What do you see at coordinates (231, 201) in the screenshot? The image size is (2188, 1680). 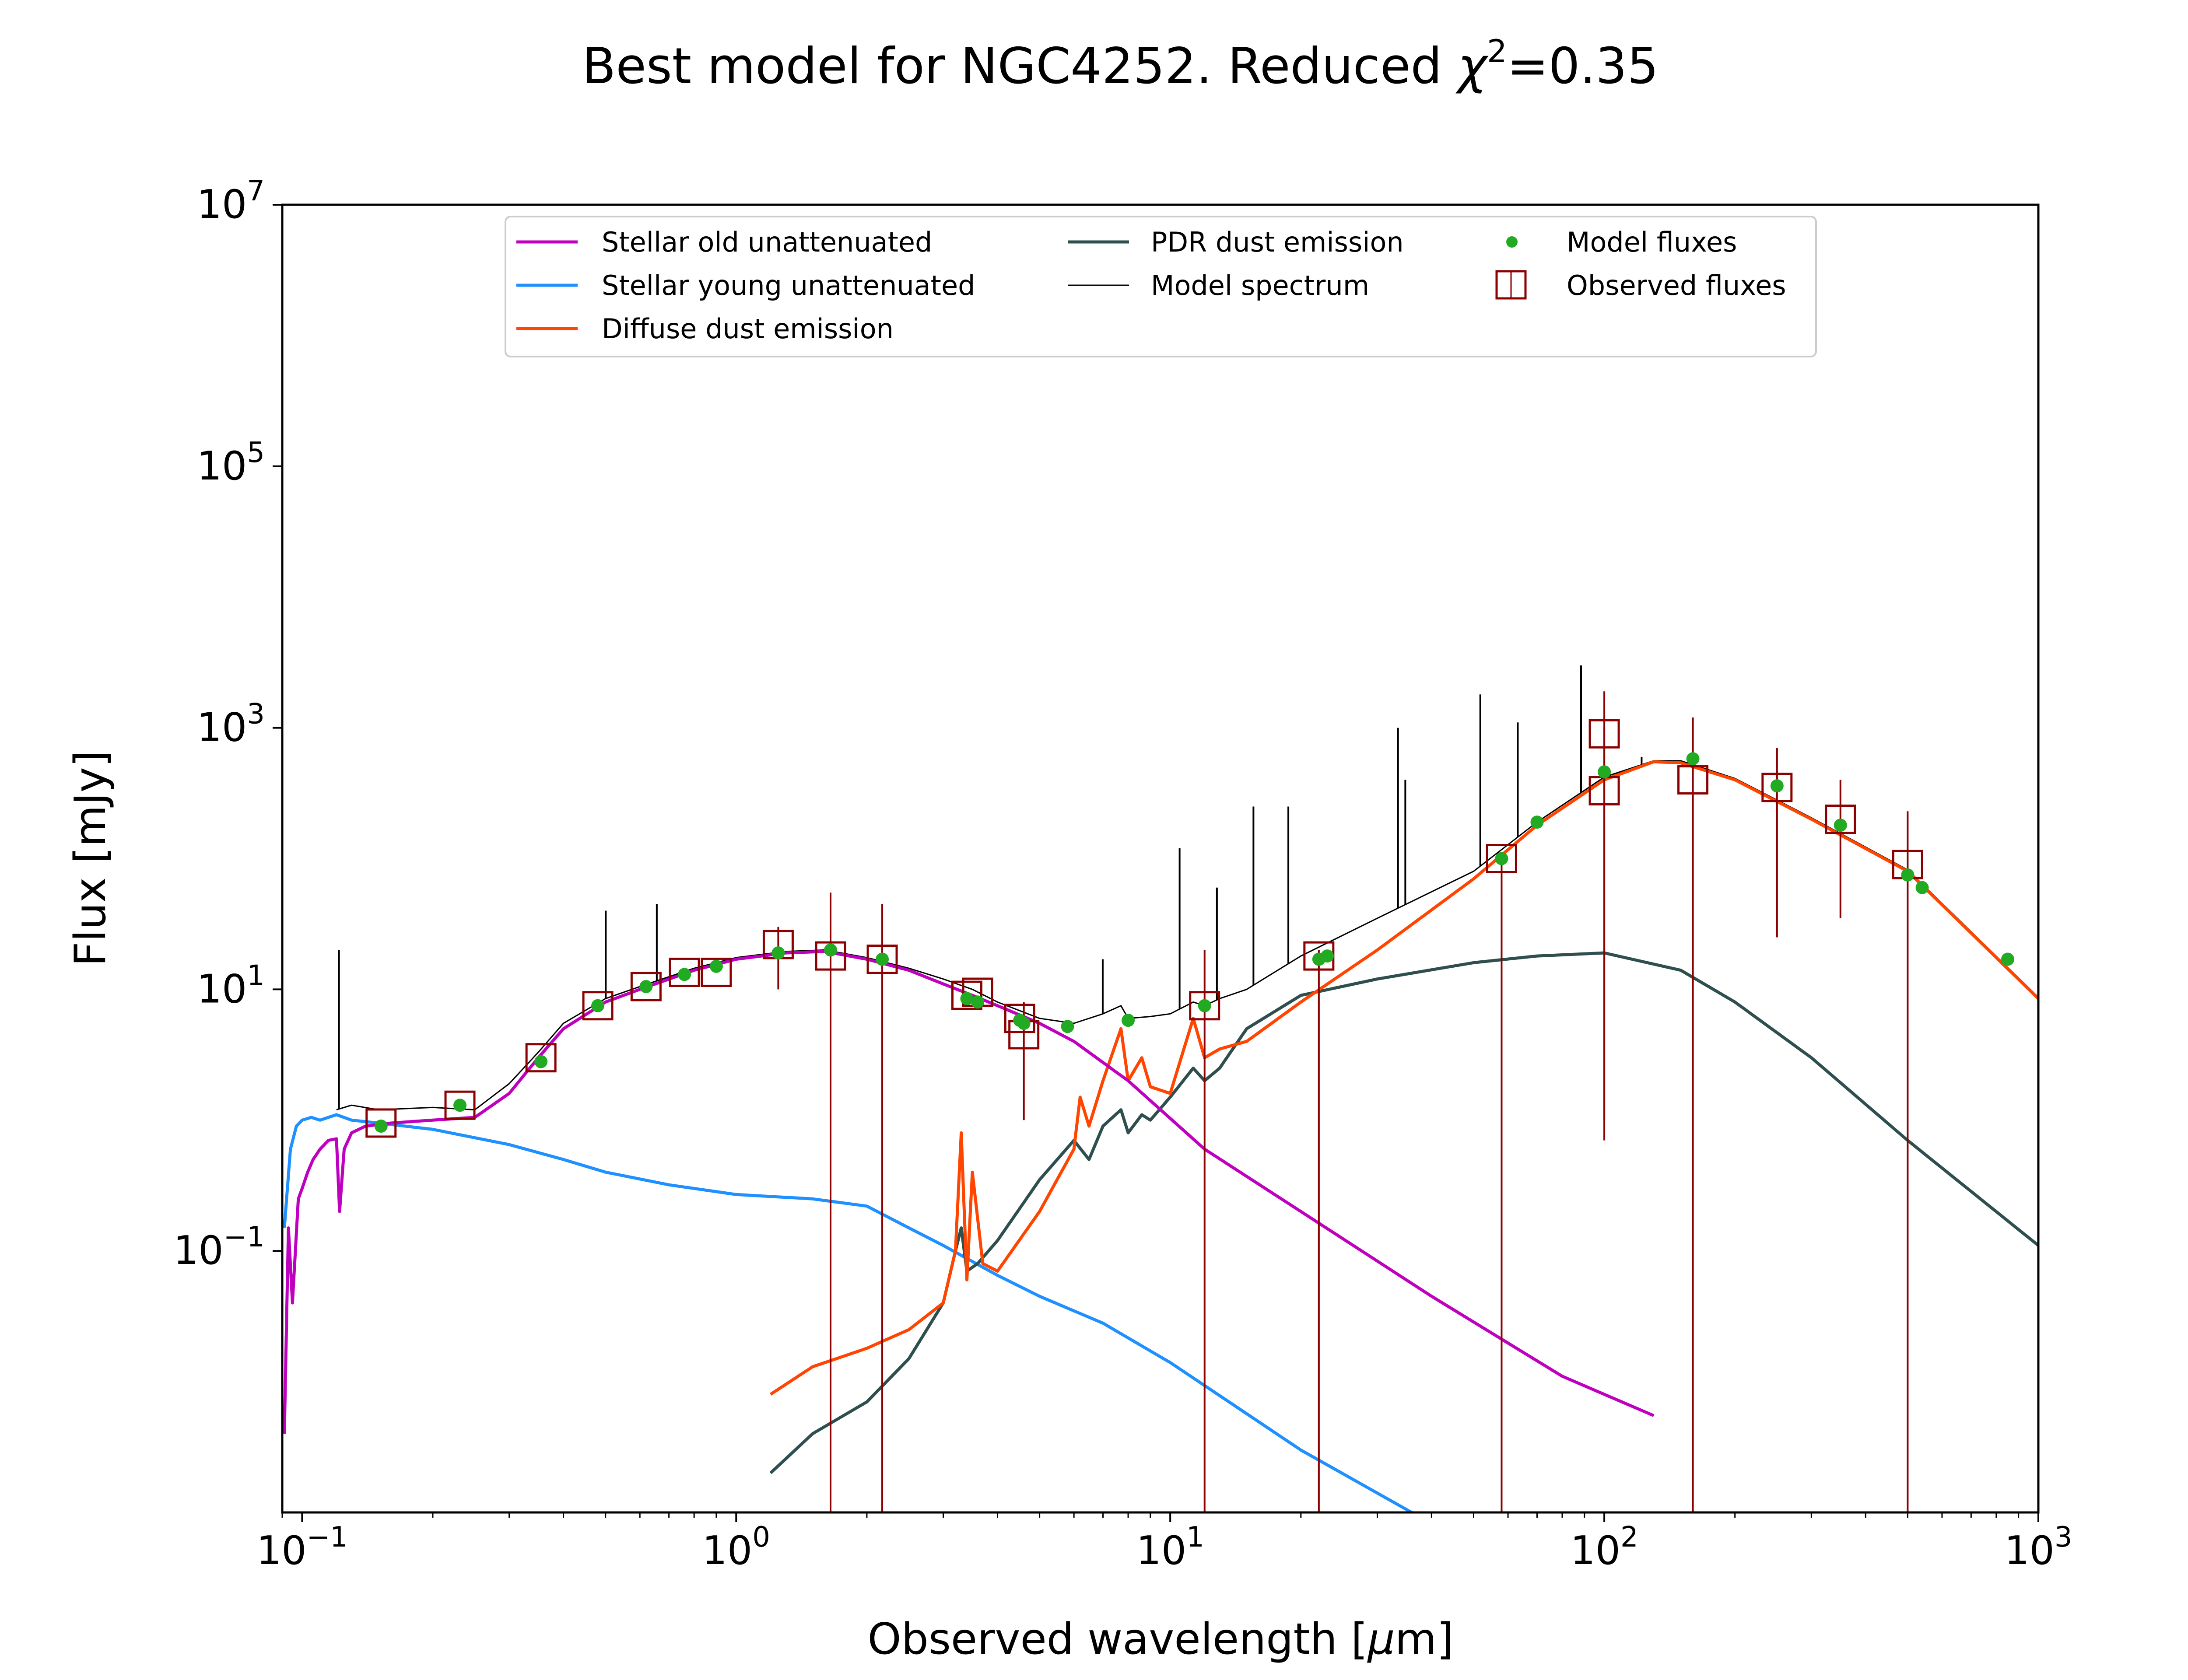 I see `y-tick-label-4: 10⁷` at bounding box center [231, 201].